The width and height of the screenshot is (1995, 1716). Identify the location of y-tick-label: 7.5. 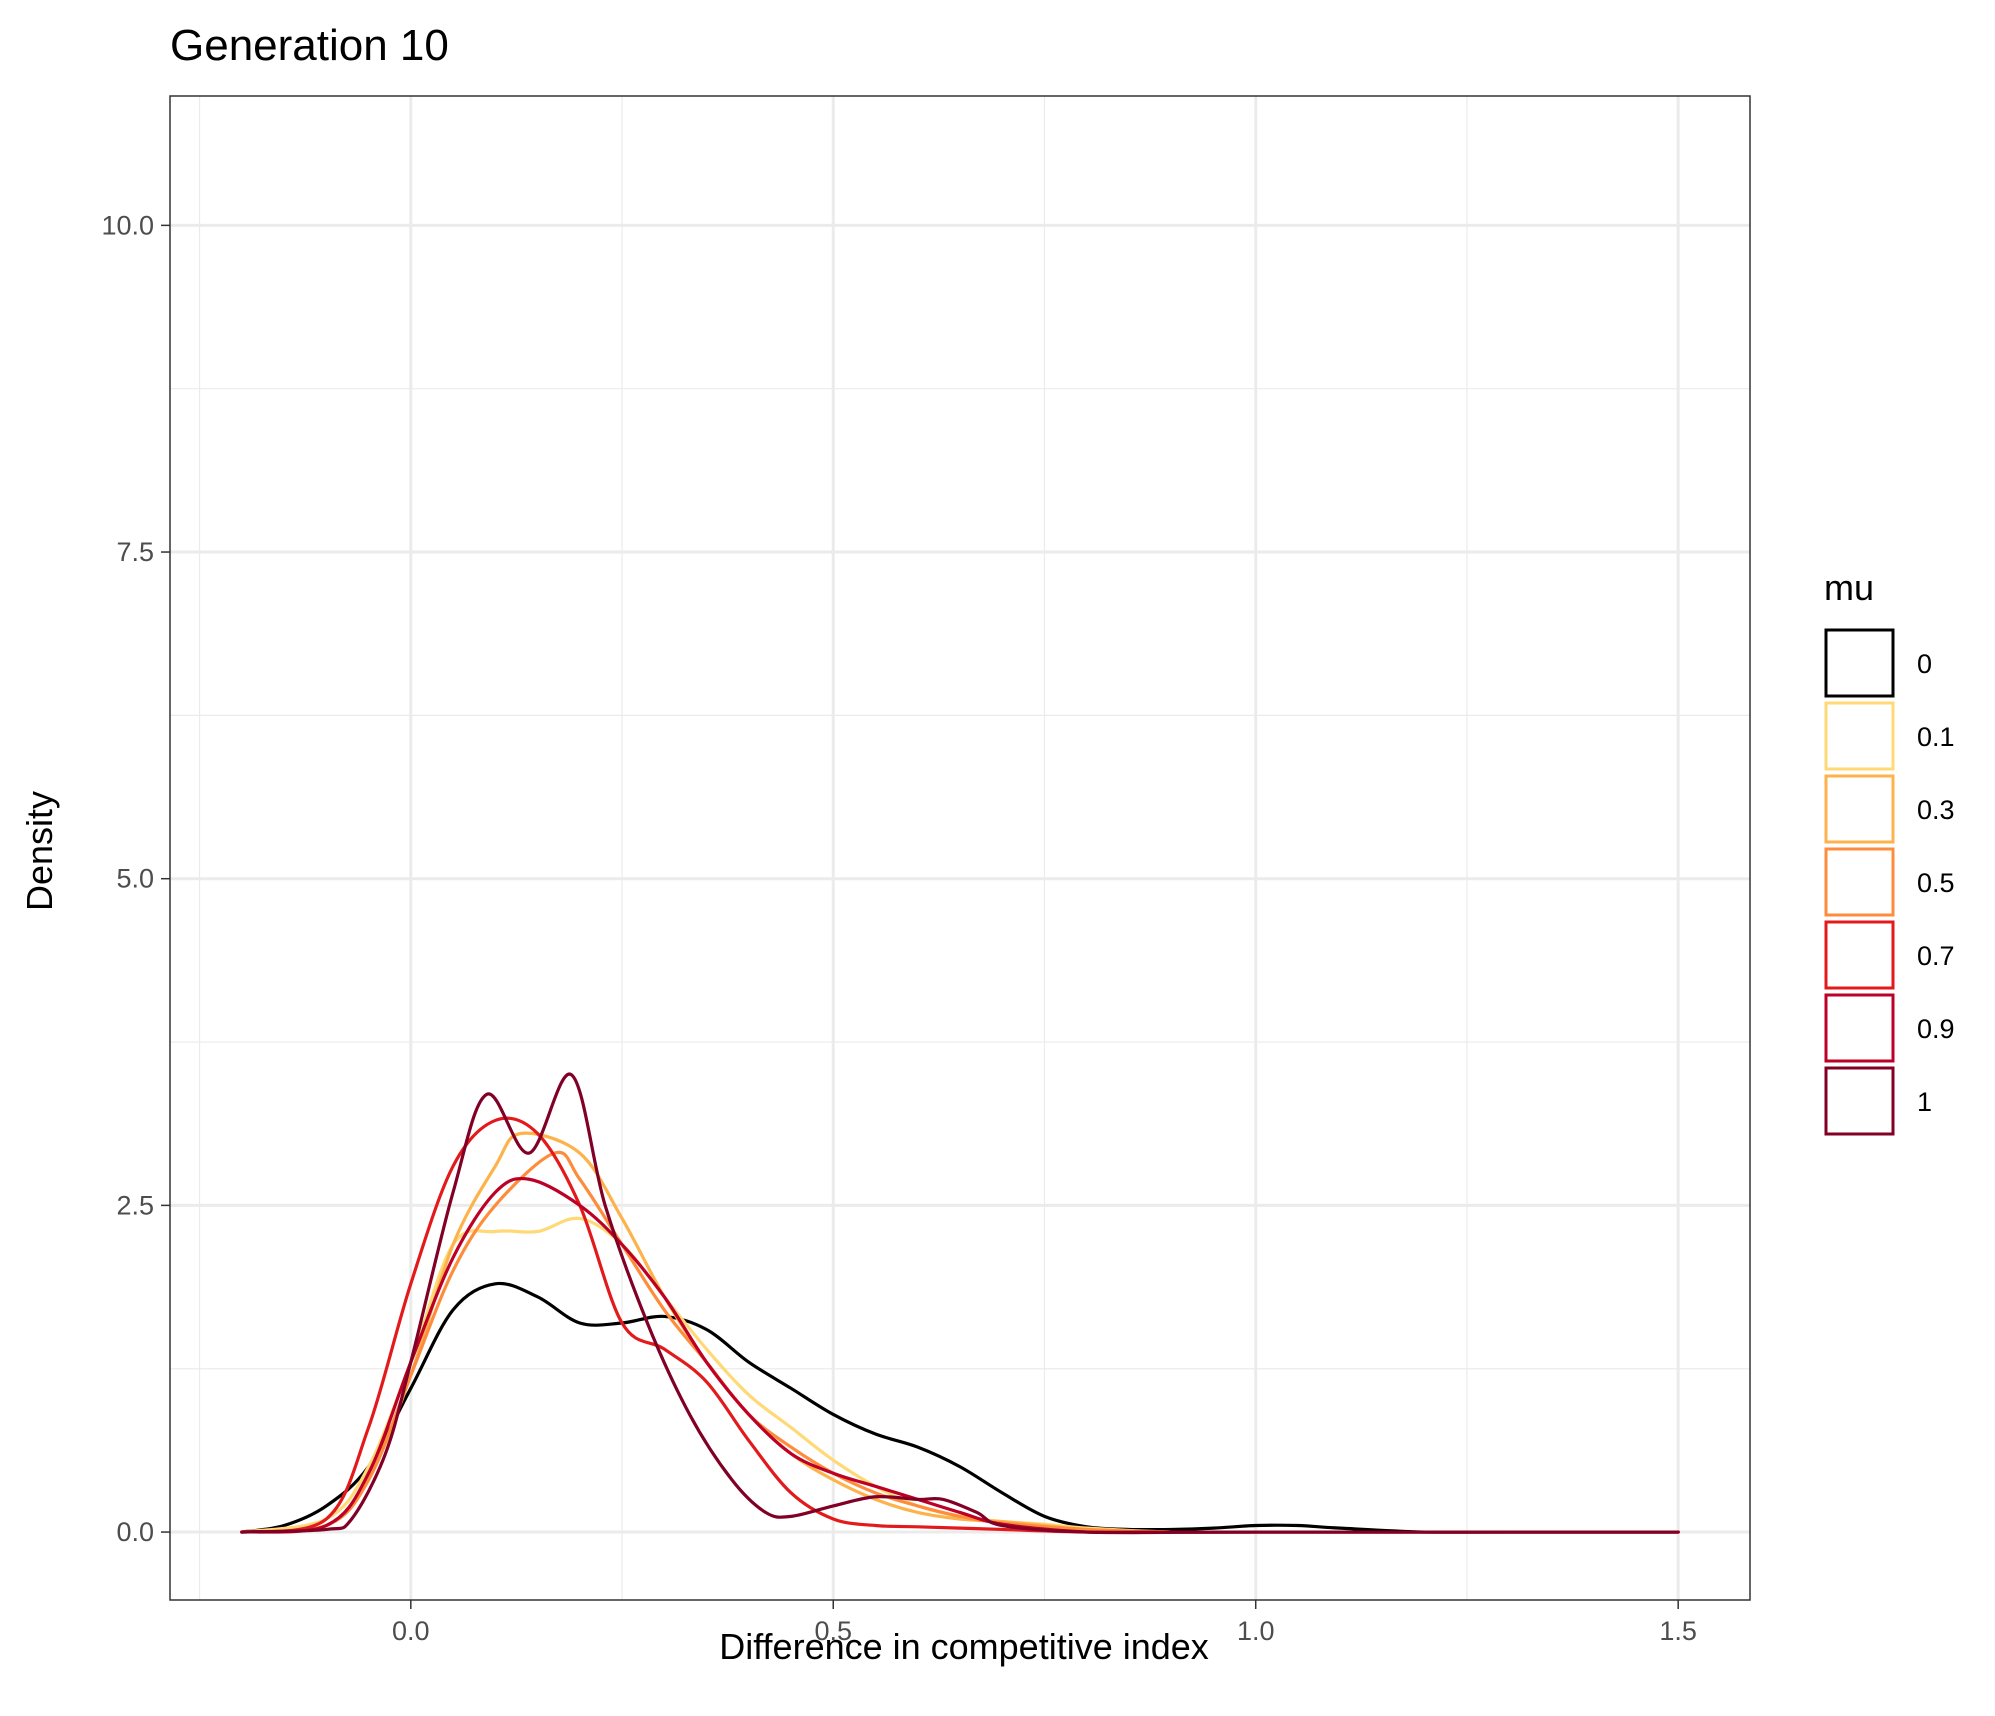
(135, 552).